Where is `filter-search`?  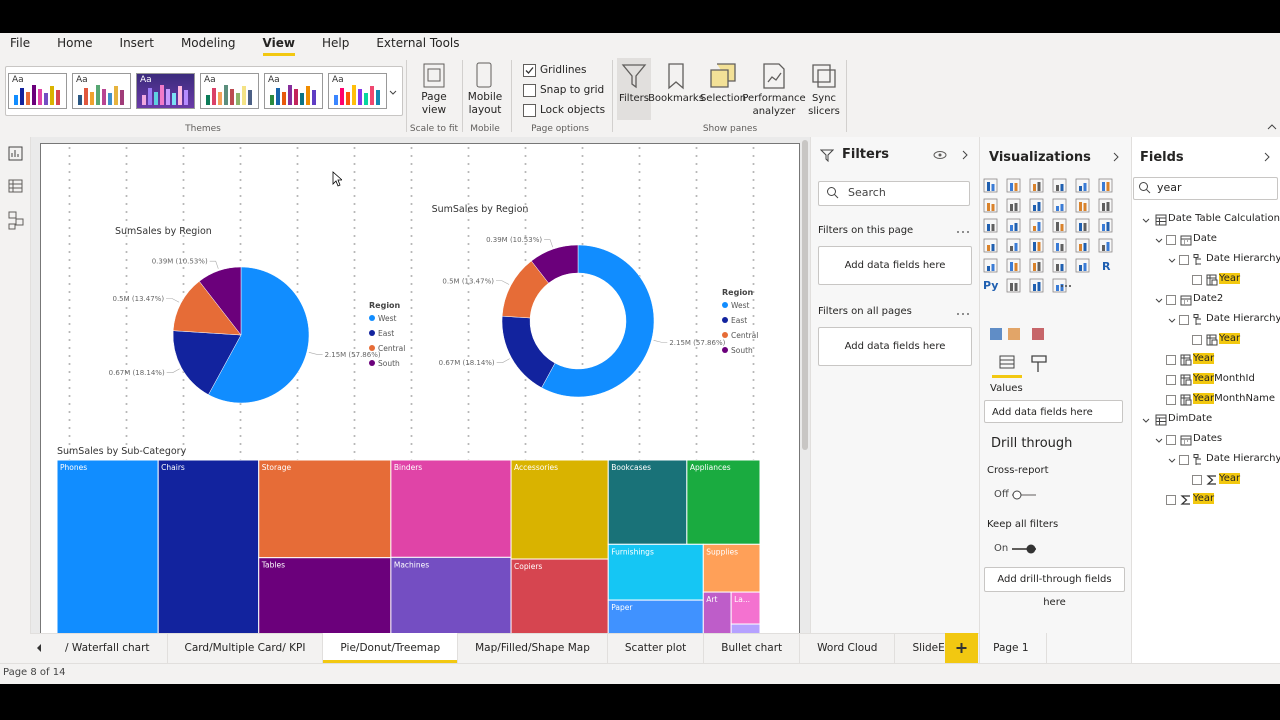
filter-search is located at coordinates (894, 193).